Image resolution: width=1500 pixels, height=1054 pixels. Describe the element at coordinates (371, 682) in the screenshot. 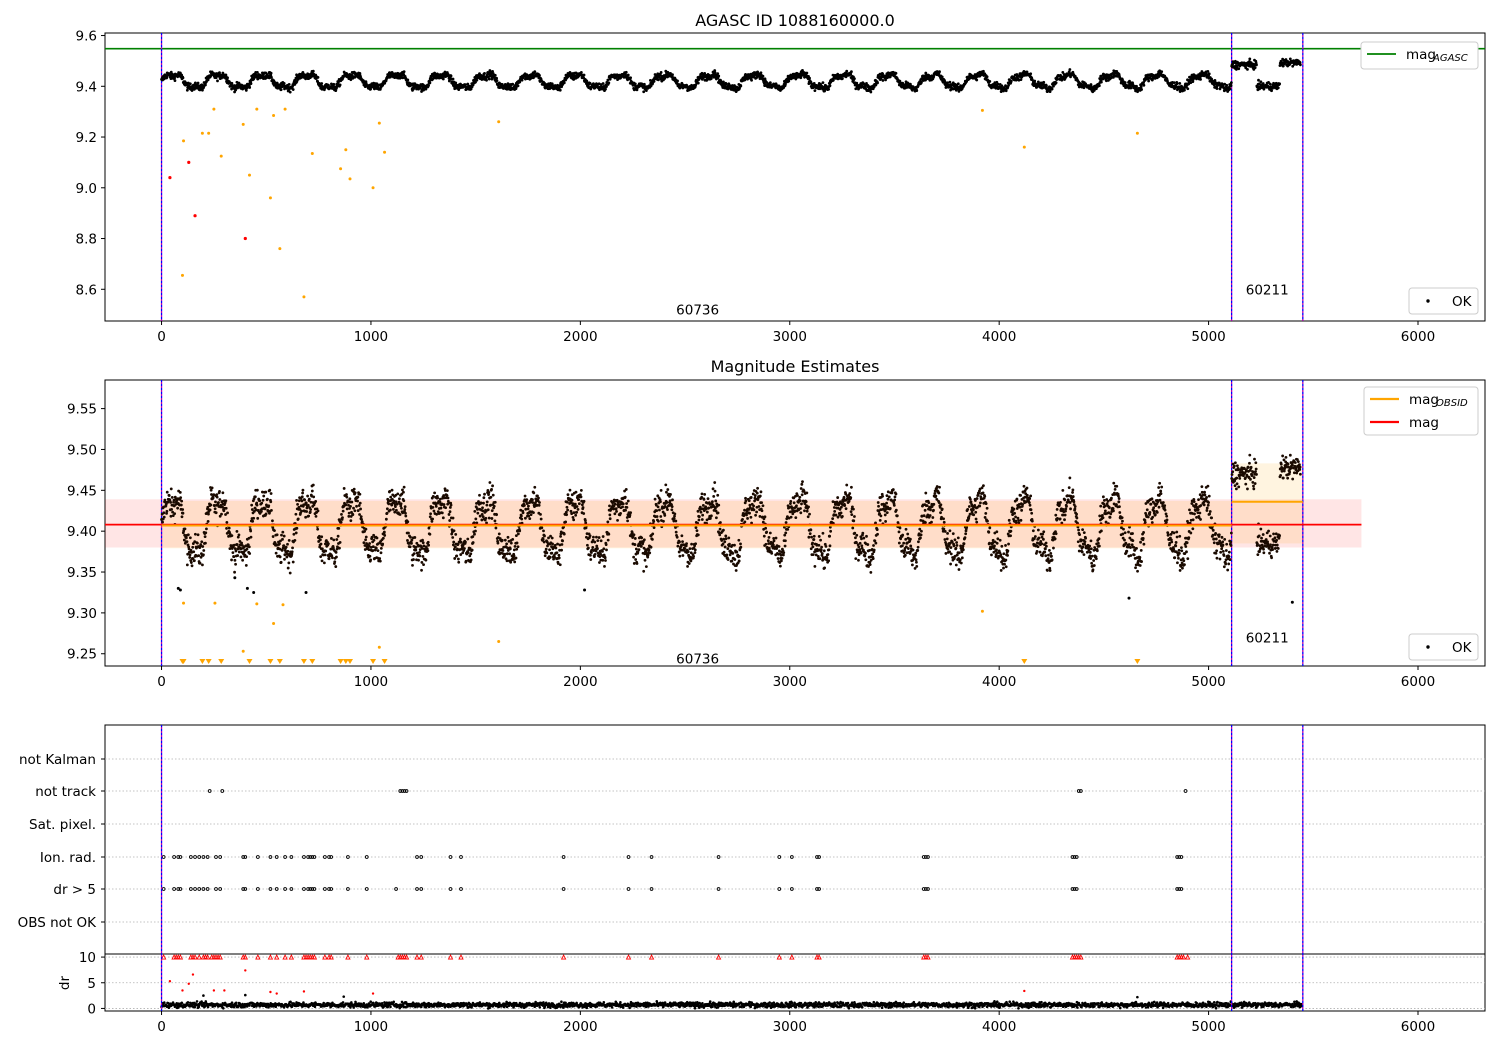

I see `panel2-xtick-label: 1000` at that location.